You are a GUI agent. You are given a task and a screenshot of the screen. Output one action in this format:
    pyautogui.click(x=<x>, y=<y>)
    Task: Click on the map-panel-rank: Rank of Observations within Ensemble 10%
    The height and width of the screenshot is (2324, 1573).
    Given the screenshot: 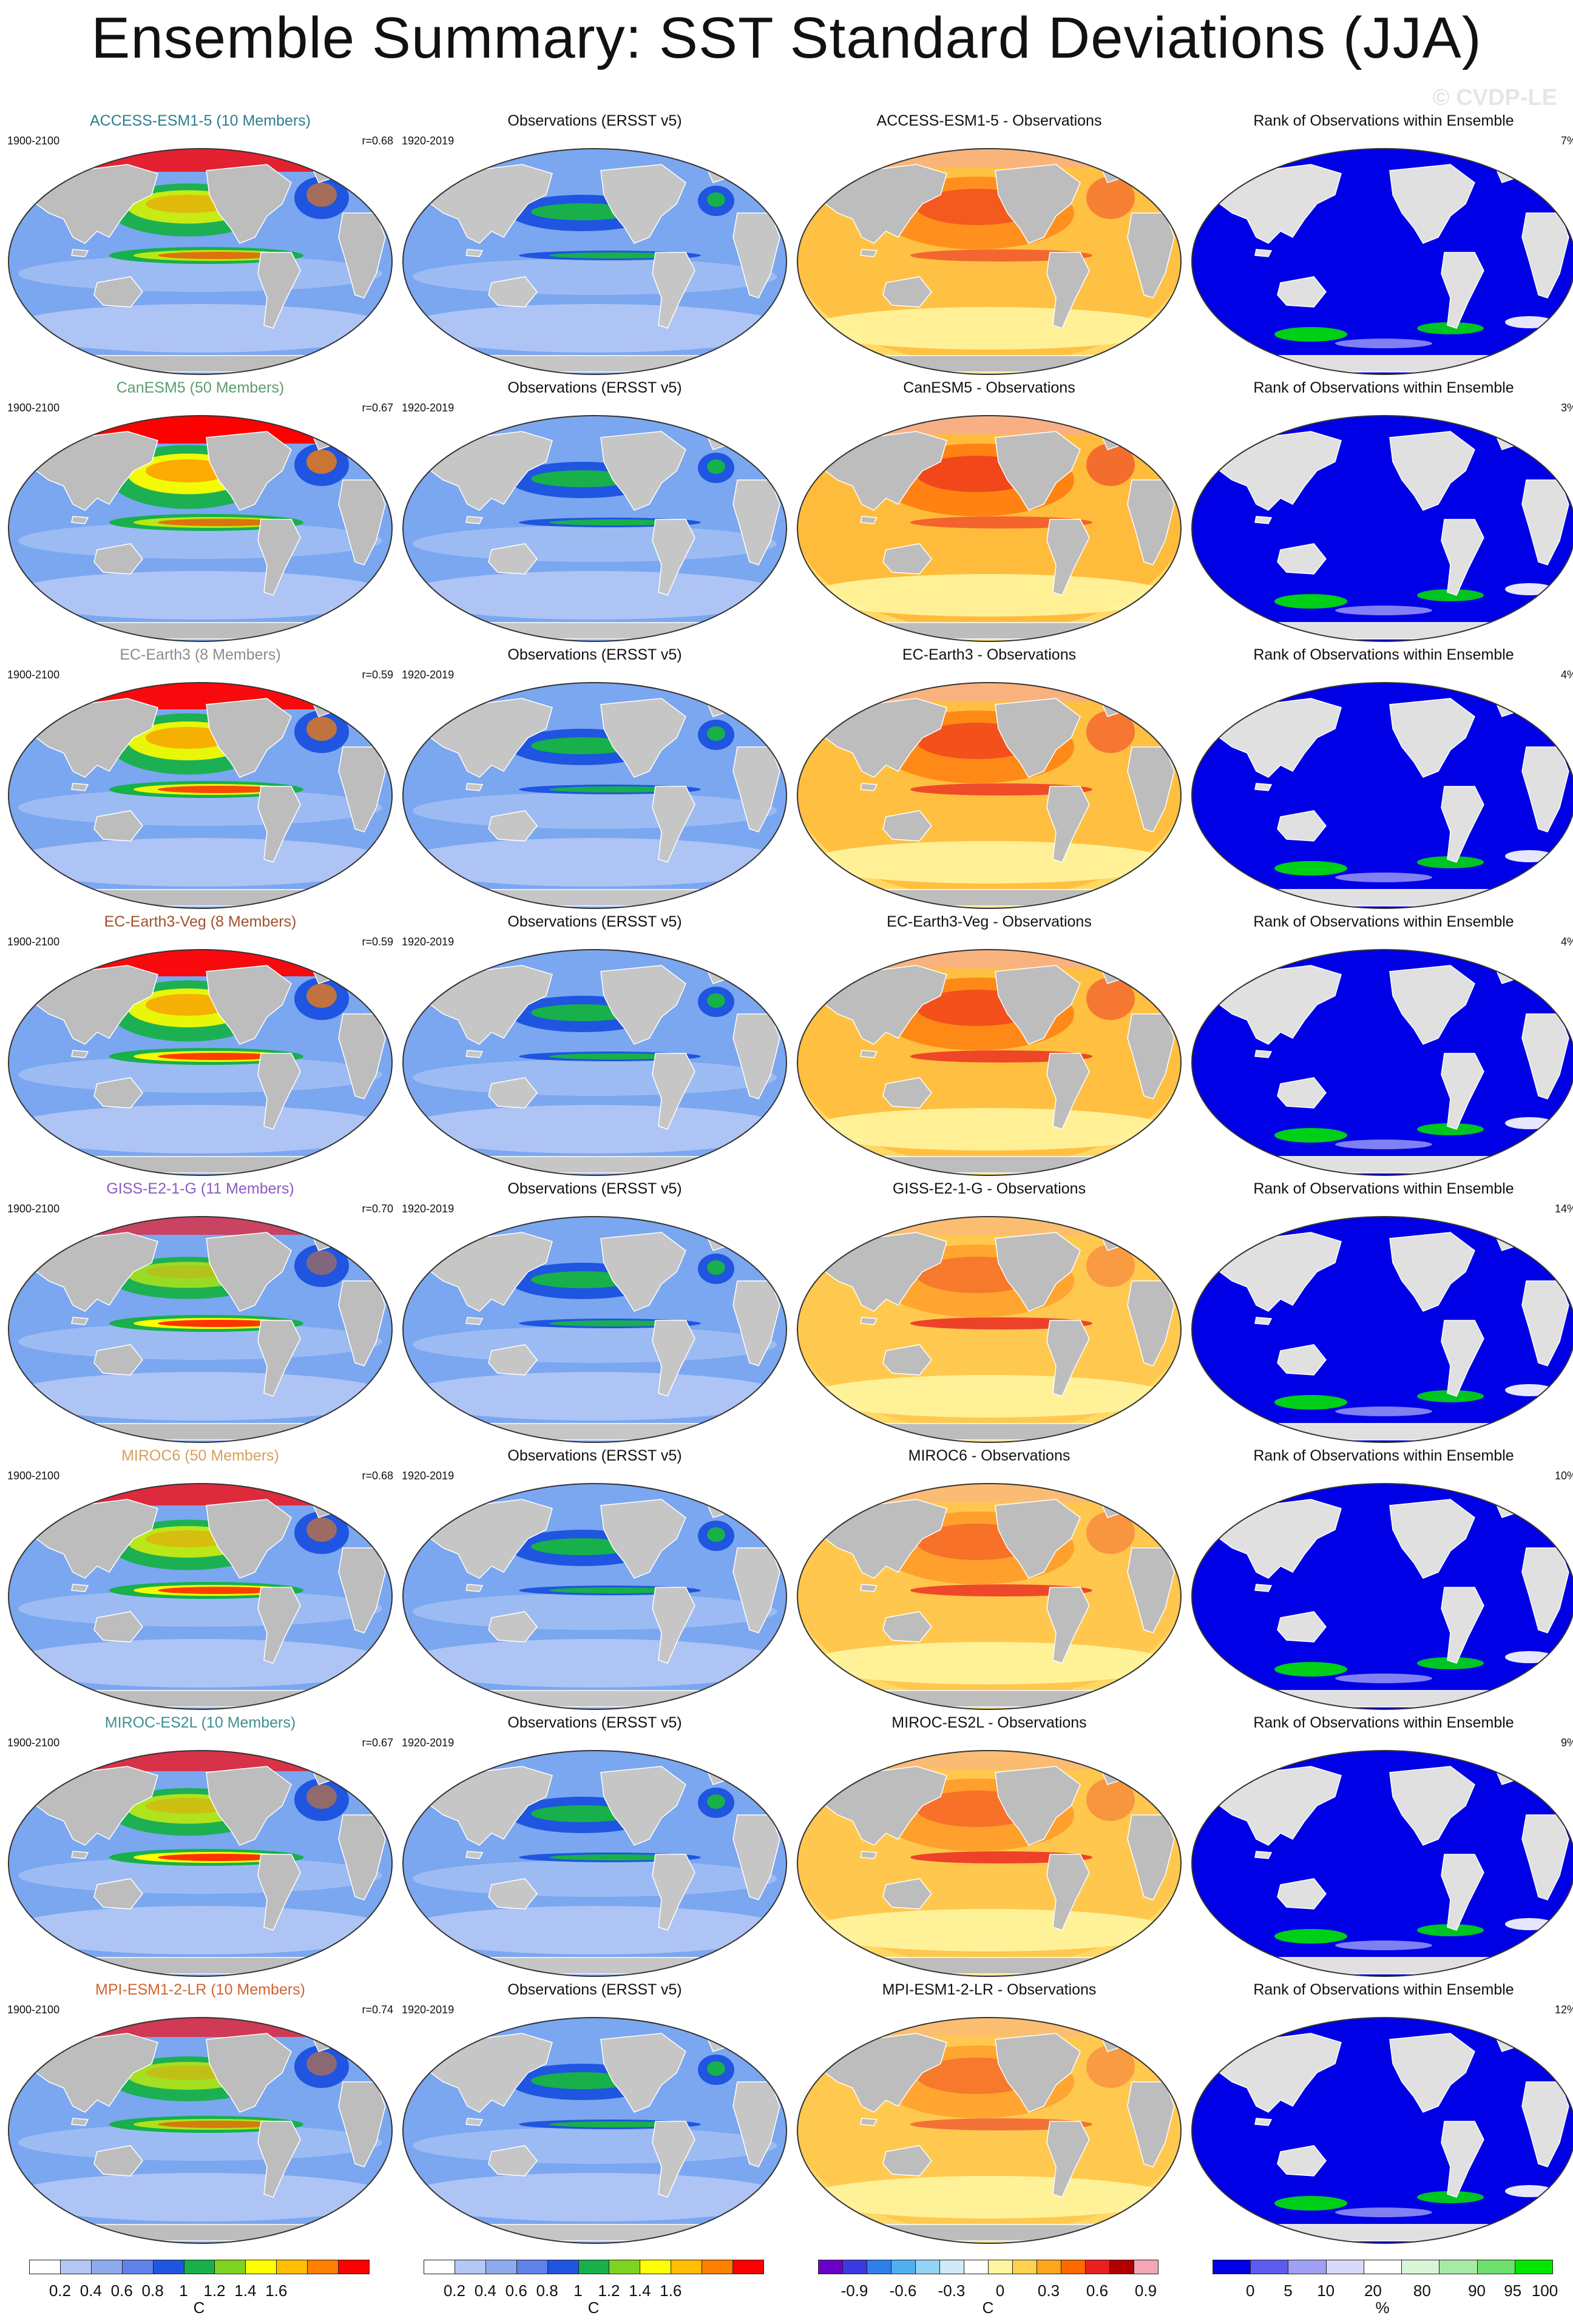 What is the action you would take?
    pyautogui.click(x=1381, y=1579)
    